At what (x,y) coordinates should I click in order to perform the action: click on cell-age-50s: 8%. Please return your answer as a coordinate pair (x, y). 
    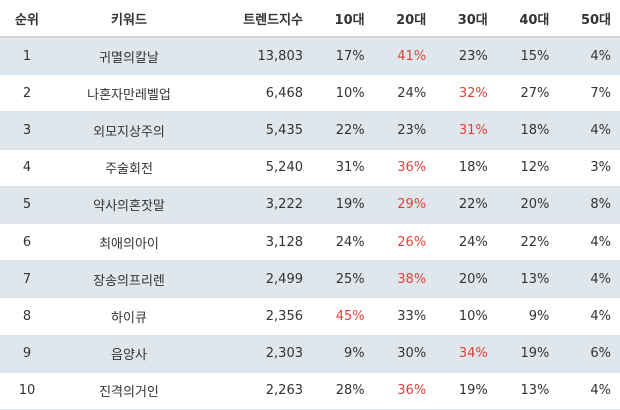
    Looking at the image, I should click on (589, 205).